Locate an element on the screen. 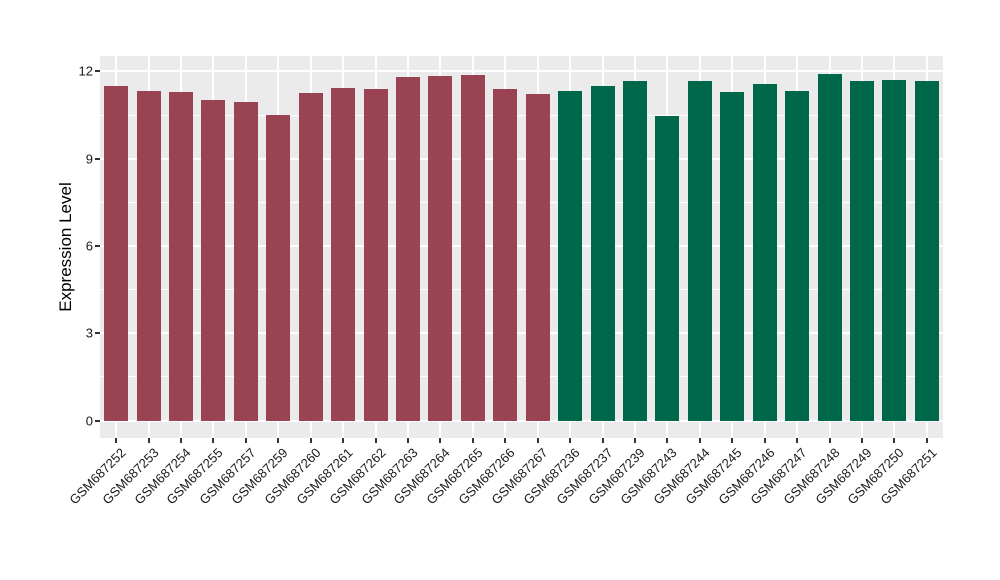 The width and height of the screenshot is (1000, 580). bar-GSM687237 is located at coordinates (602, 253).